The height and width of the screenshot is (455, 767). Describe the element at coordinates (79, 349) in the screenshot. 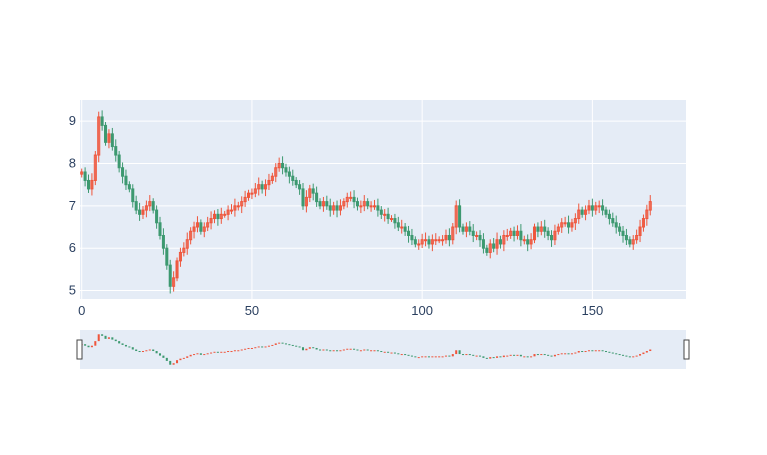

I see `rangeslider-handle-left` at that location.